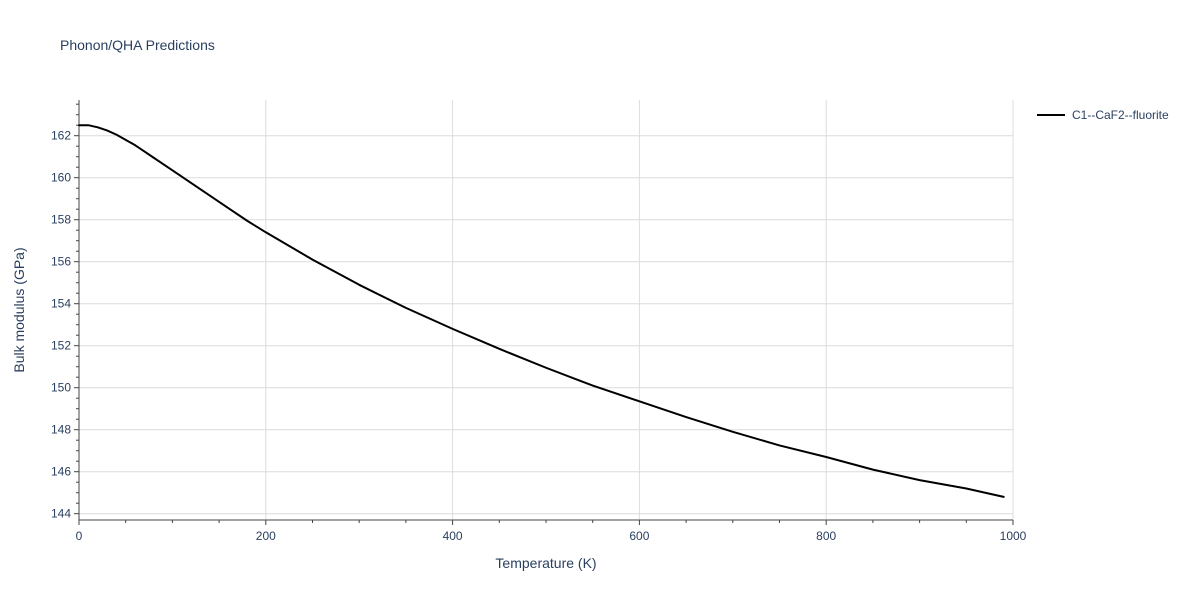 The width and height of the screenshot is (1200, 600). What do you see at coordinates (61, 430) in the screenshot?
I see `y-tick-label: 148` at bounding box center [61, 430].